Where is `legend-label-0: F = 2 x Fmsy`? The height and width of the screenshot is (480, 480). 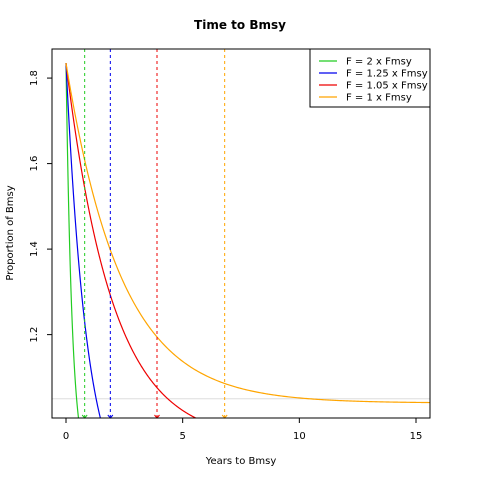
legend-label-0: F = 2 x Fmsy is located at coordinates (379, 62).